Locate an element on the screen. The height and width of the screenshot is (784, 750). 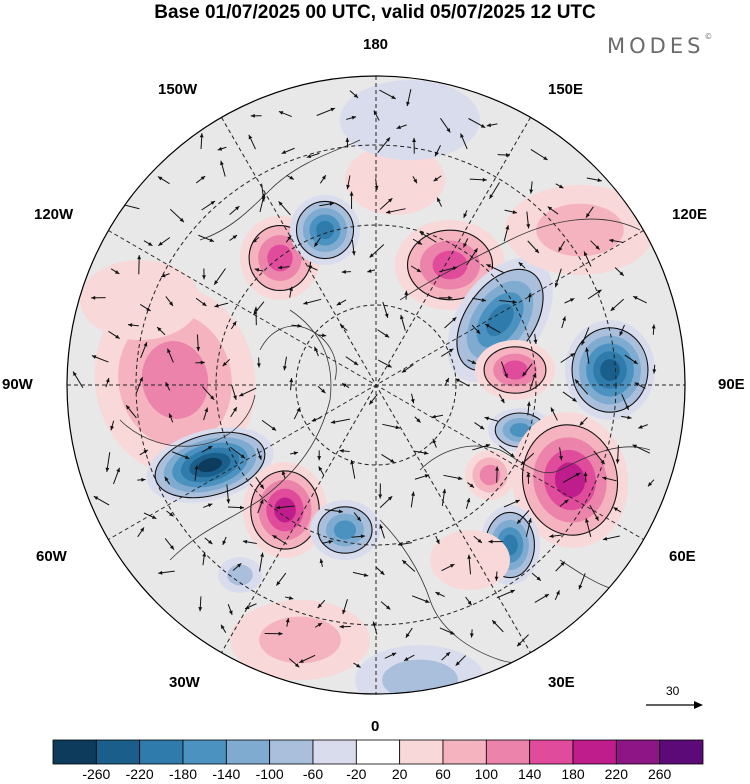
colorbar-tick-label: -100 is located at coordinates (270, 774).